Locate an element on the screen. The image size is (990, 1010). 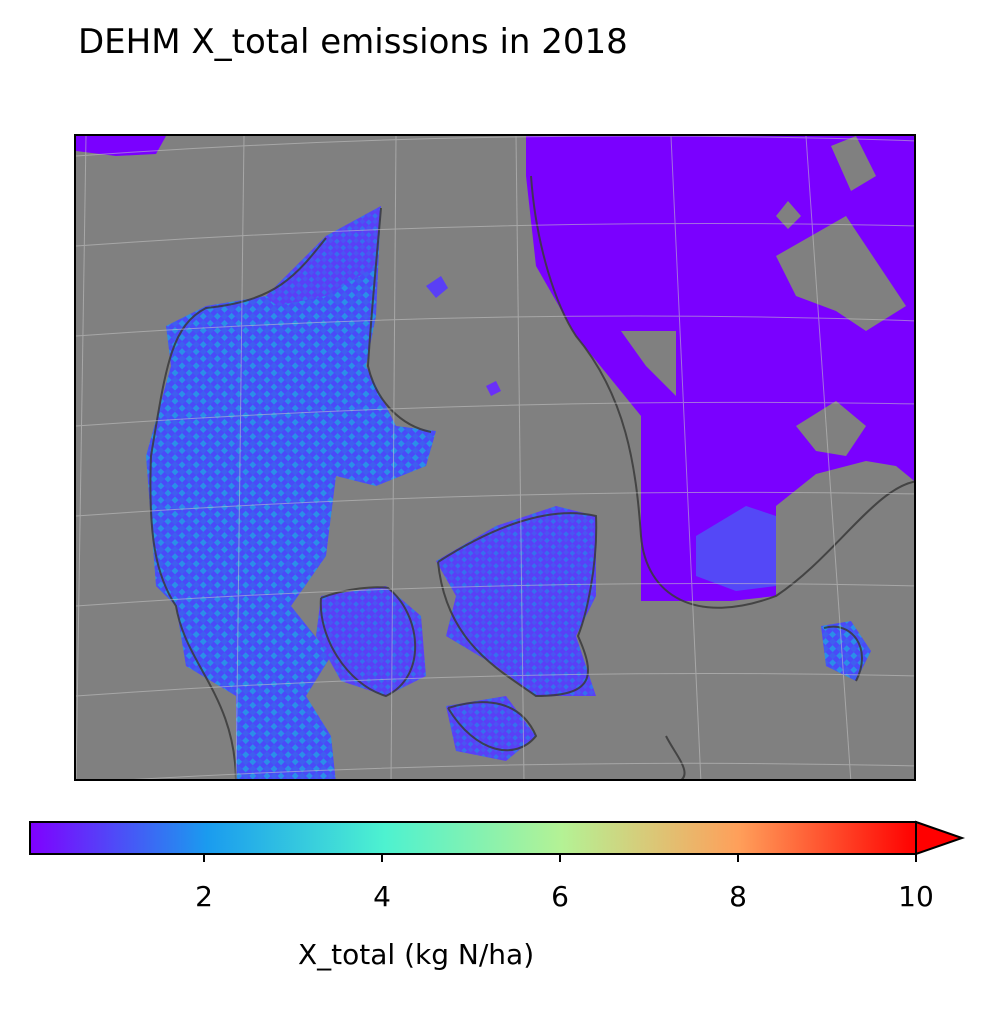
colorbar-gradient is located at coordinates (473, 838).